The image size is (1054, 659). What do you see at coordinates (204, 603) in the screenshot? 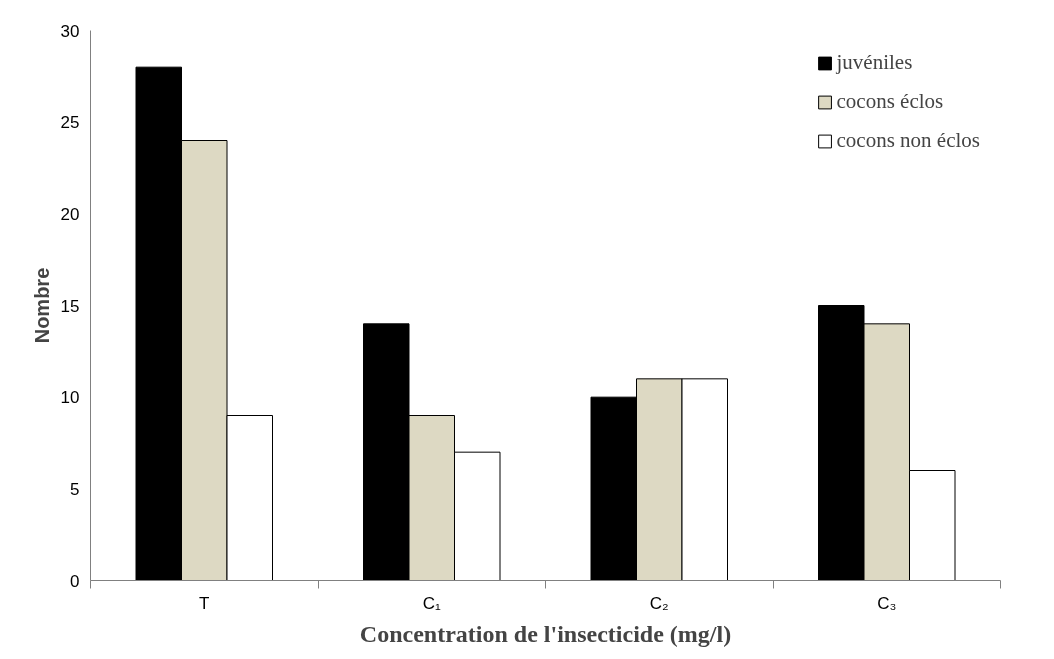
I see `x-tick-label: T` at bounding box center [204, 603].